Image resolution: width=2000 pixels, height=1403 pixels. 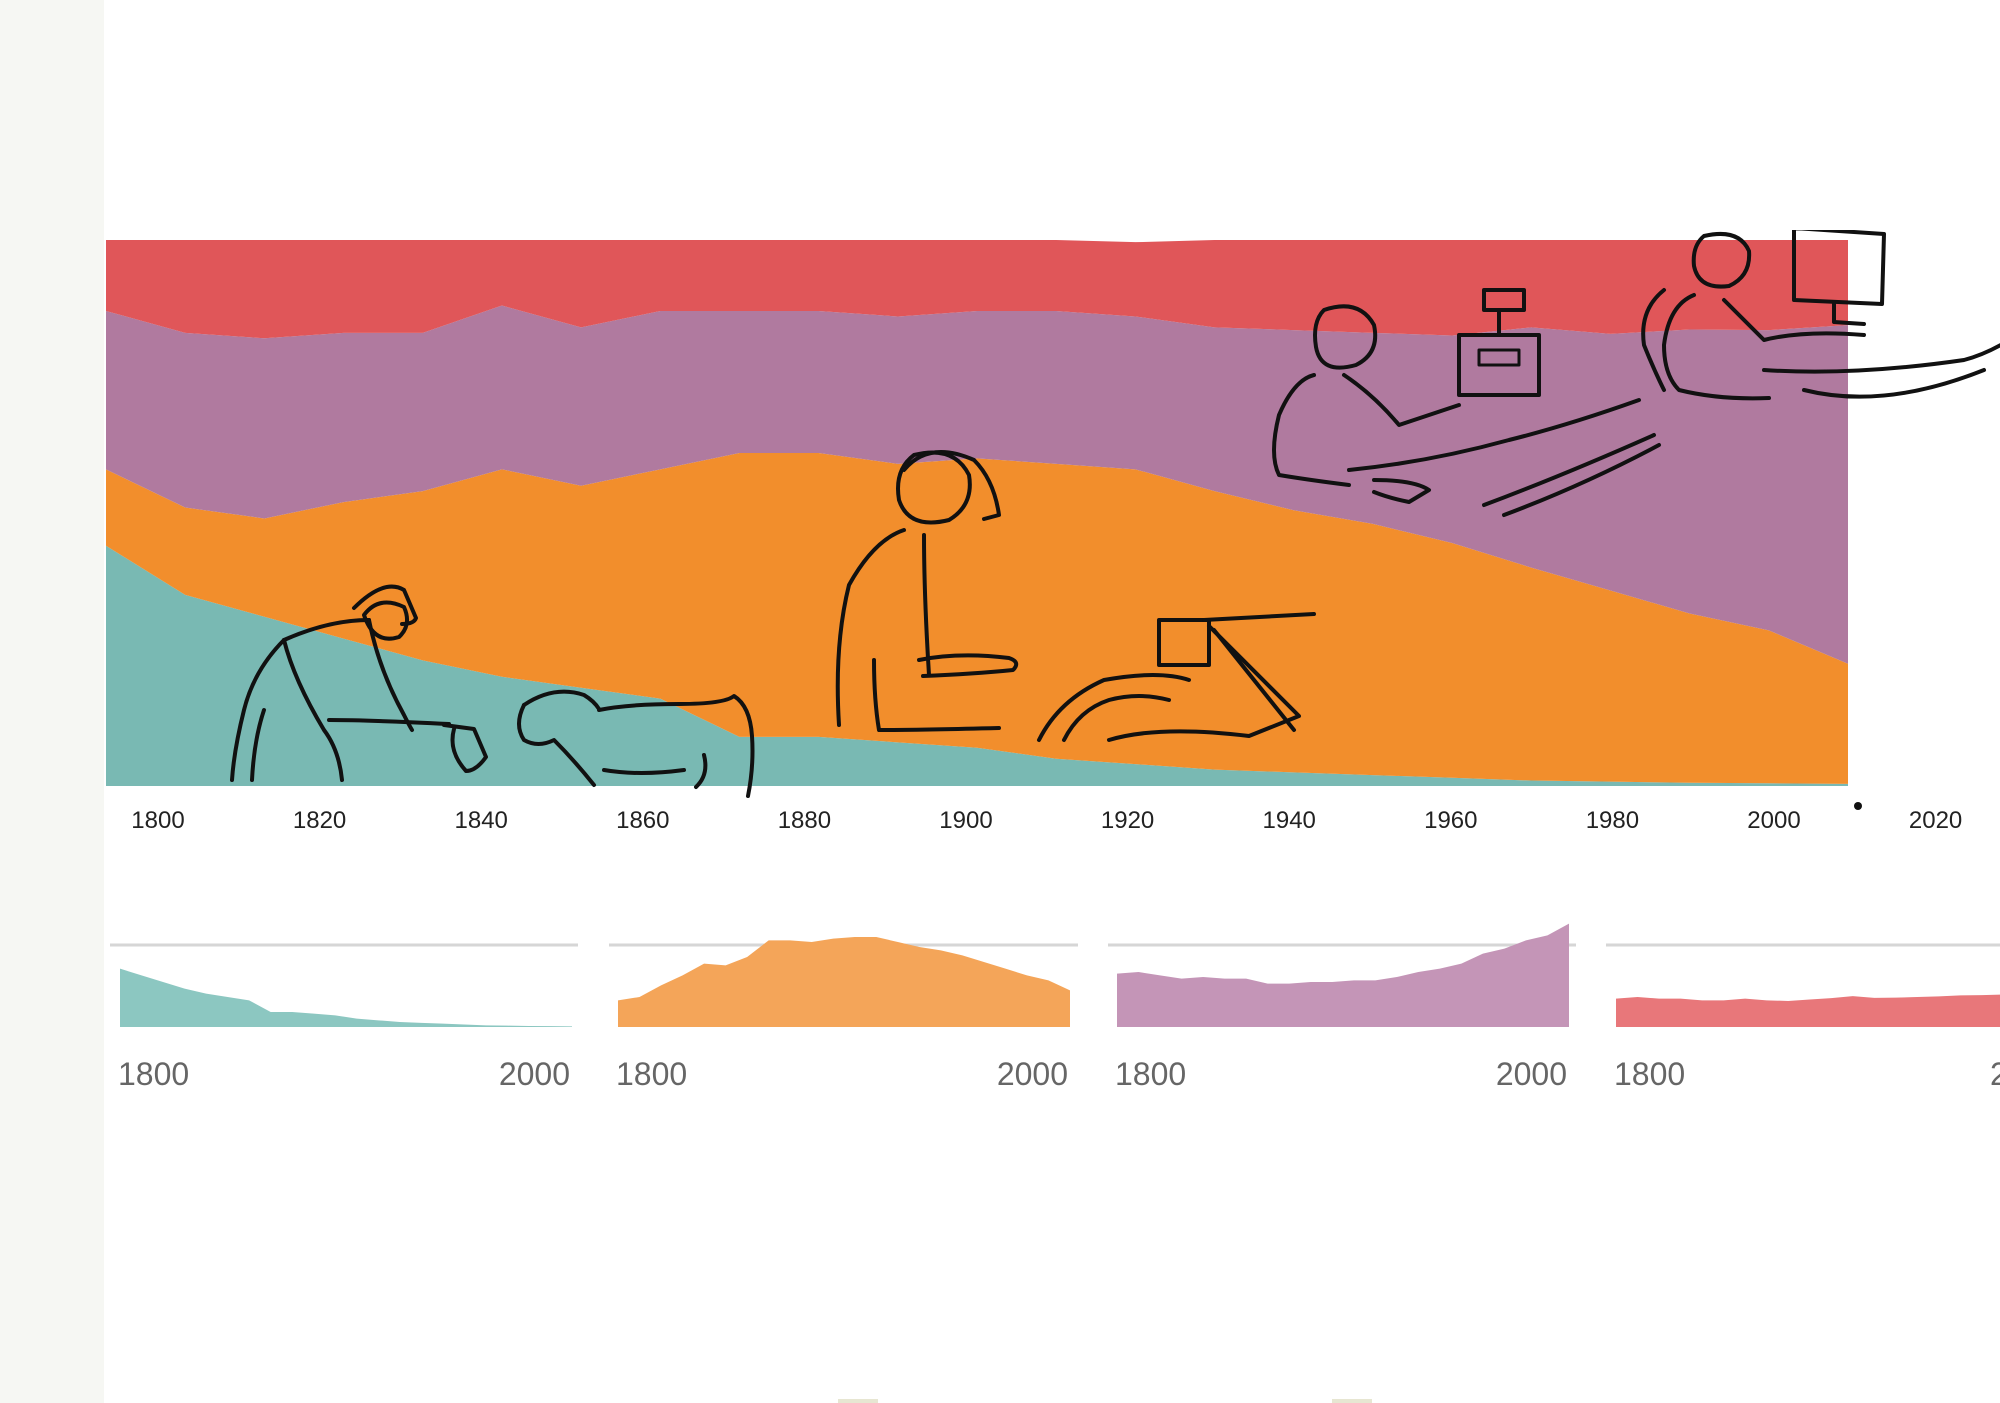 I want to click on left-margin-strip, so click(x=52, y=701).